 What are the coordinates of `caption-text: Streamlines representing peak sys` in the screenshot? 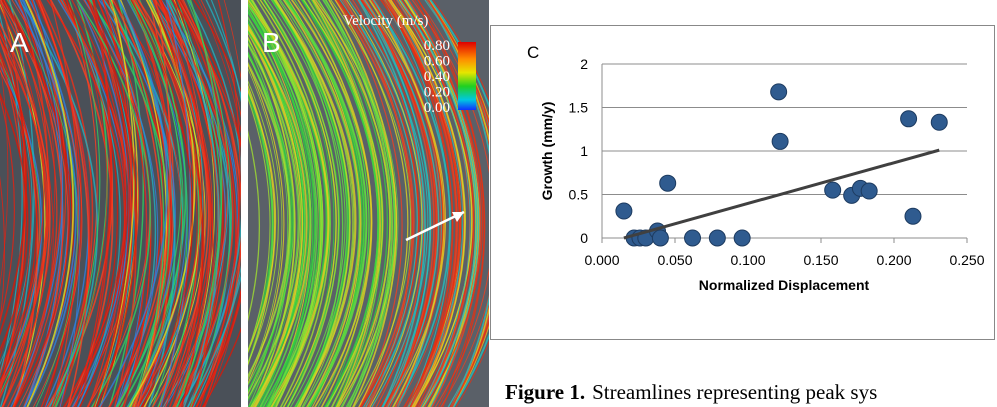 It's located at (734, 392).